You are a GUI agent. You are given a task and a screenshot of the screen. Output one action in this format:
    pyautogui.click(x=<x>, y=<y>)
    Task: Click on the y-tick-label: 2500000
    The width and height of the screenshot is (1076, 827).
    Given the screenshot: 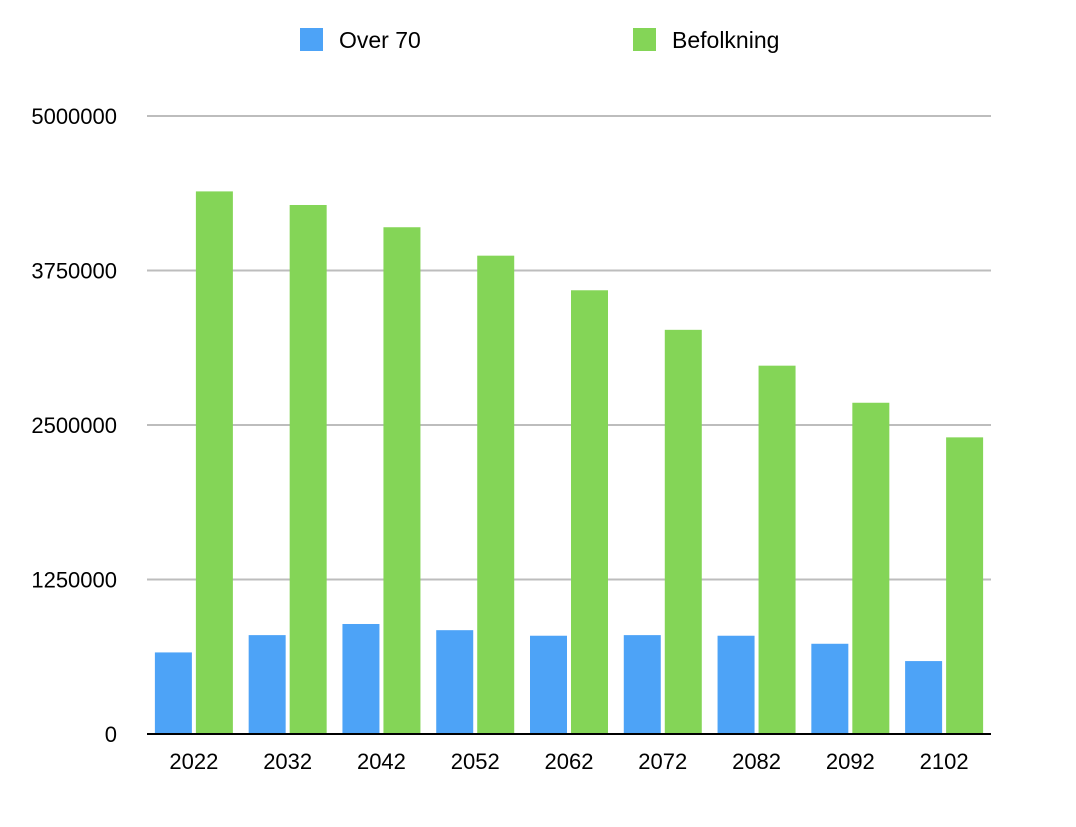 What is the action you would take?
    pyautogui.click(x=74, y=425)
    